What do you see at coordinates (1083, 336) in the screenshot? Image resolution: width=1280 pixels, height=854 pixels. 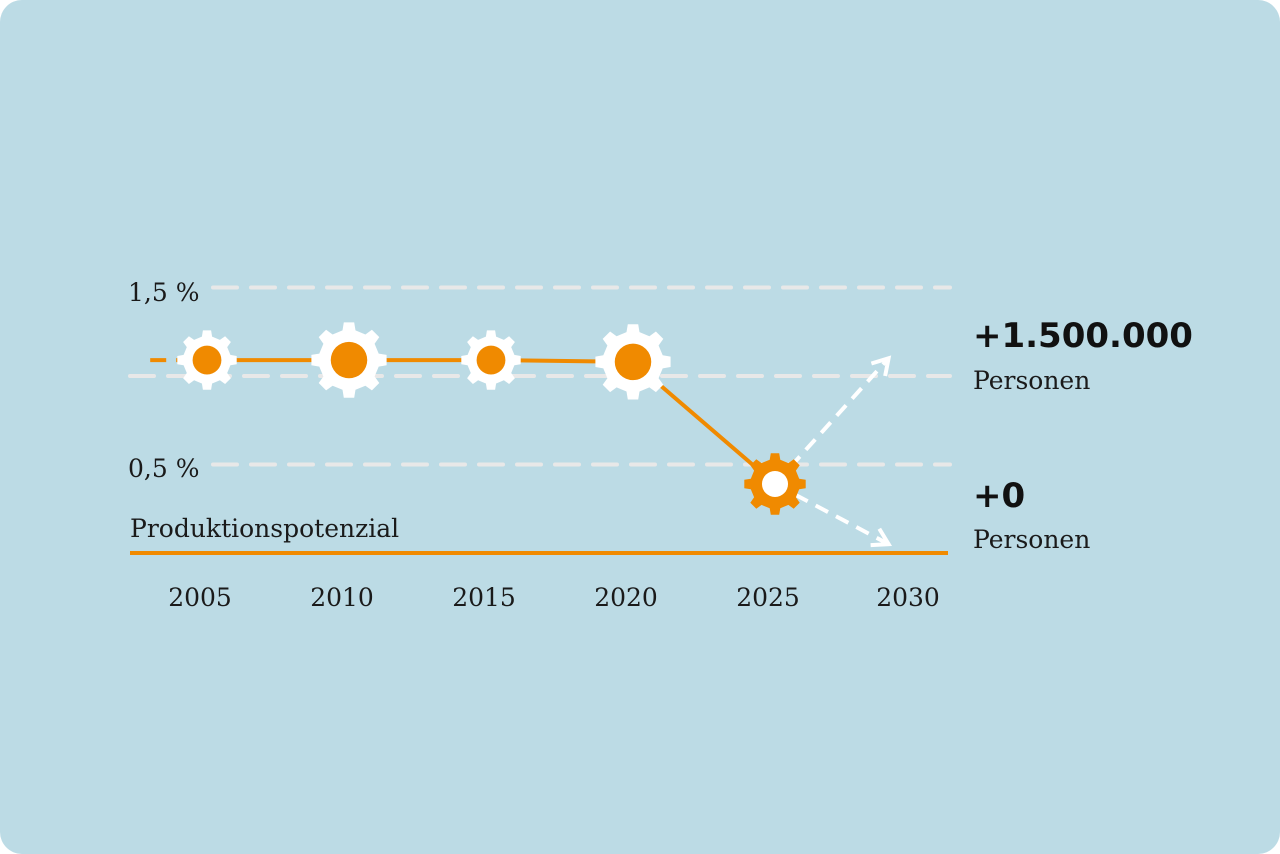 I see `projection-high-value: +1.500.000` at bounding box center [1083, 336].